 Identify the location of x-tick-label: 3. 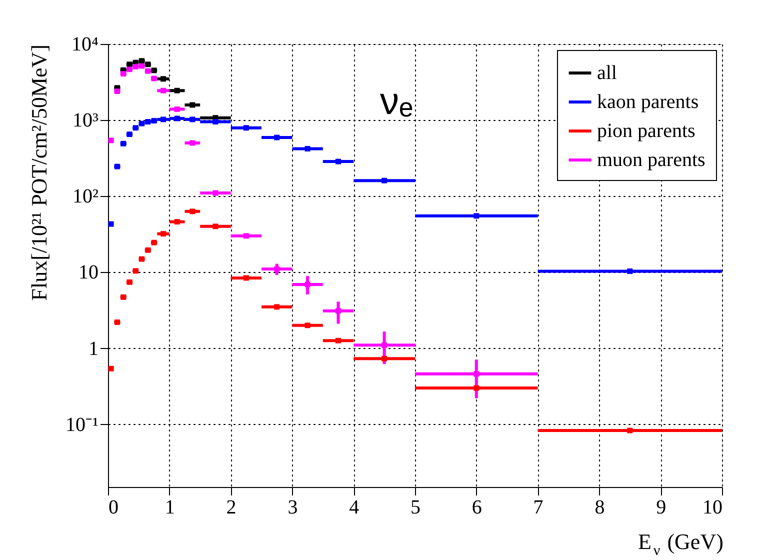
(293, 507).